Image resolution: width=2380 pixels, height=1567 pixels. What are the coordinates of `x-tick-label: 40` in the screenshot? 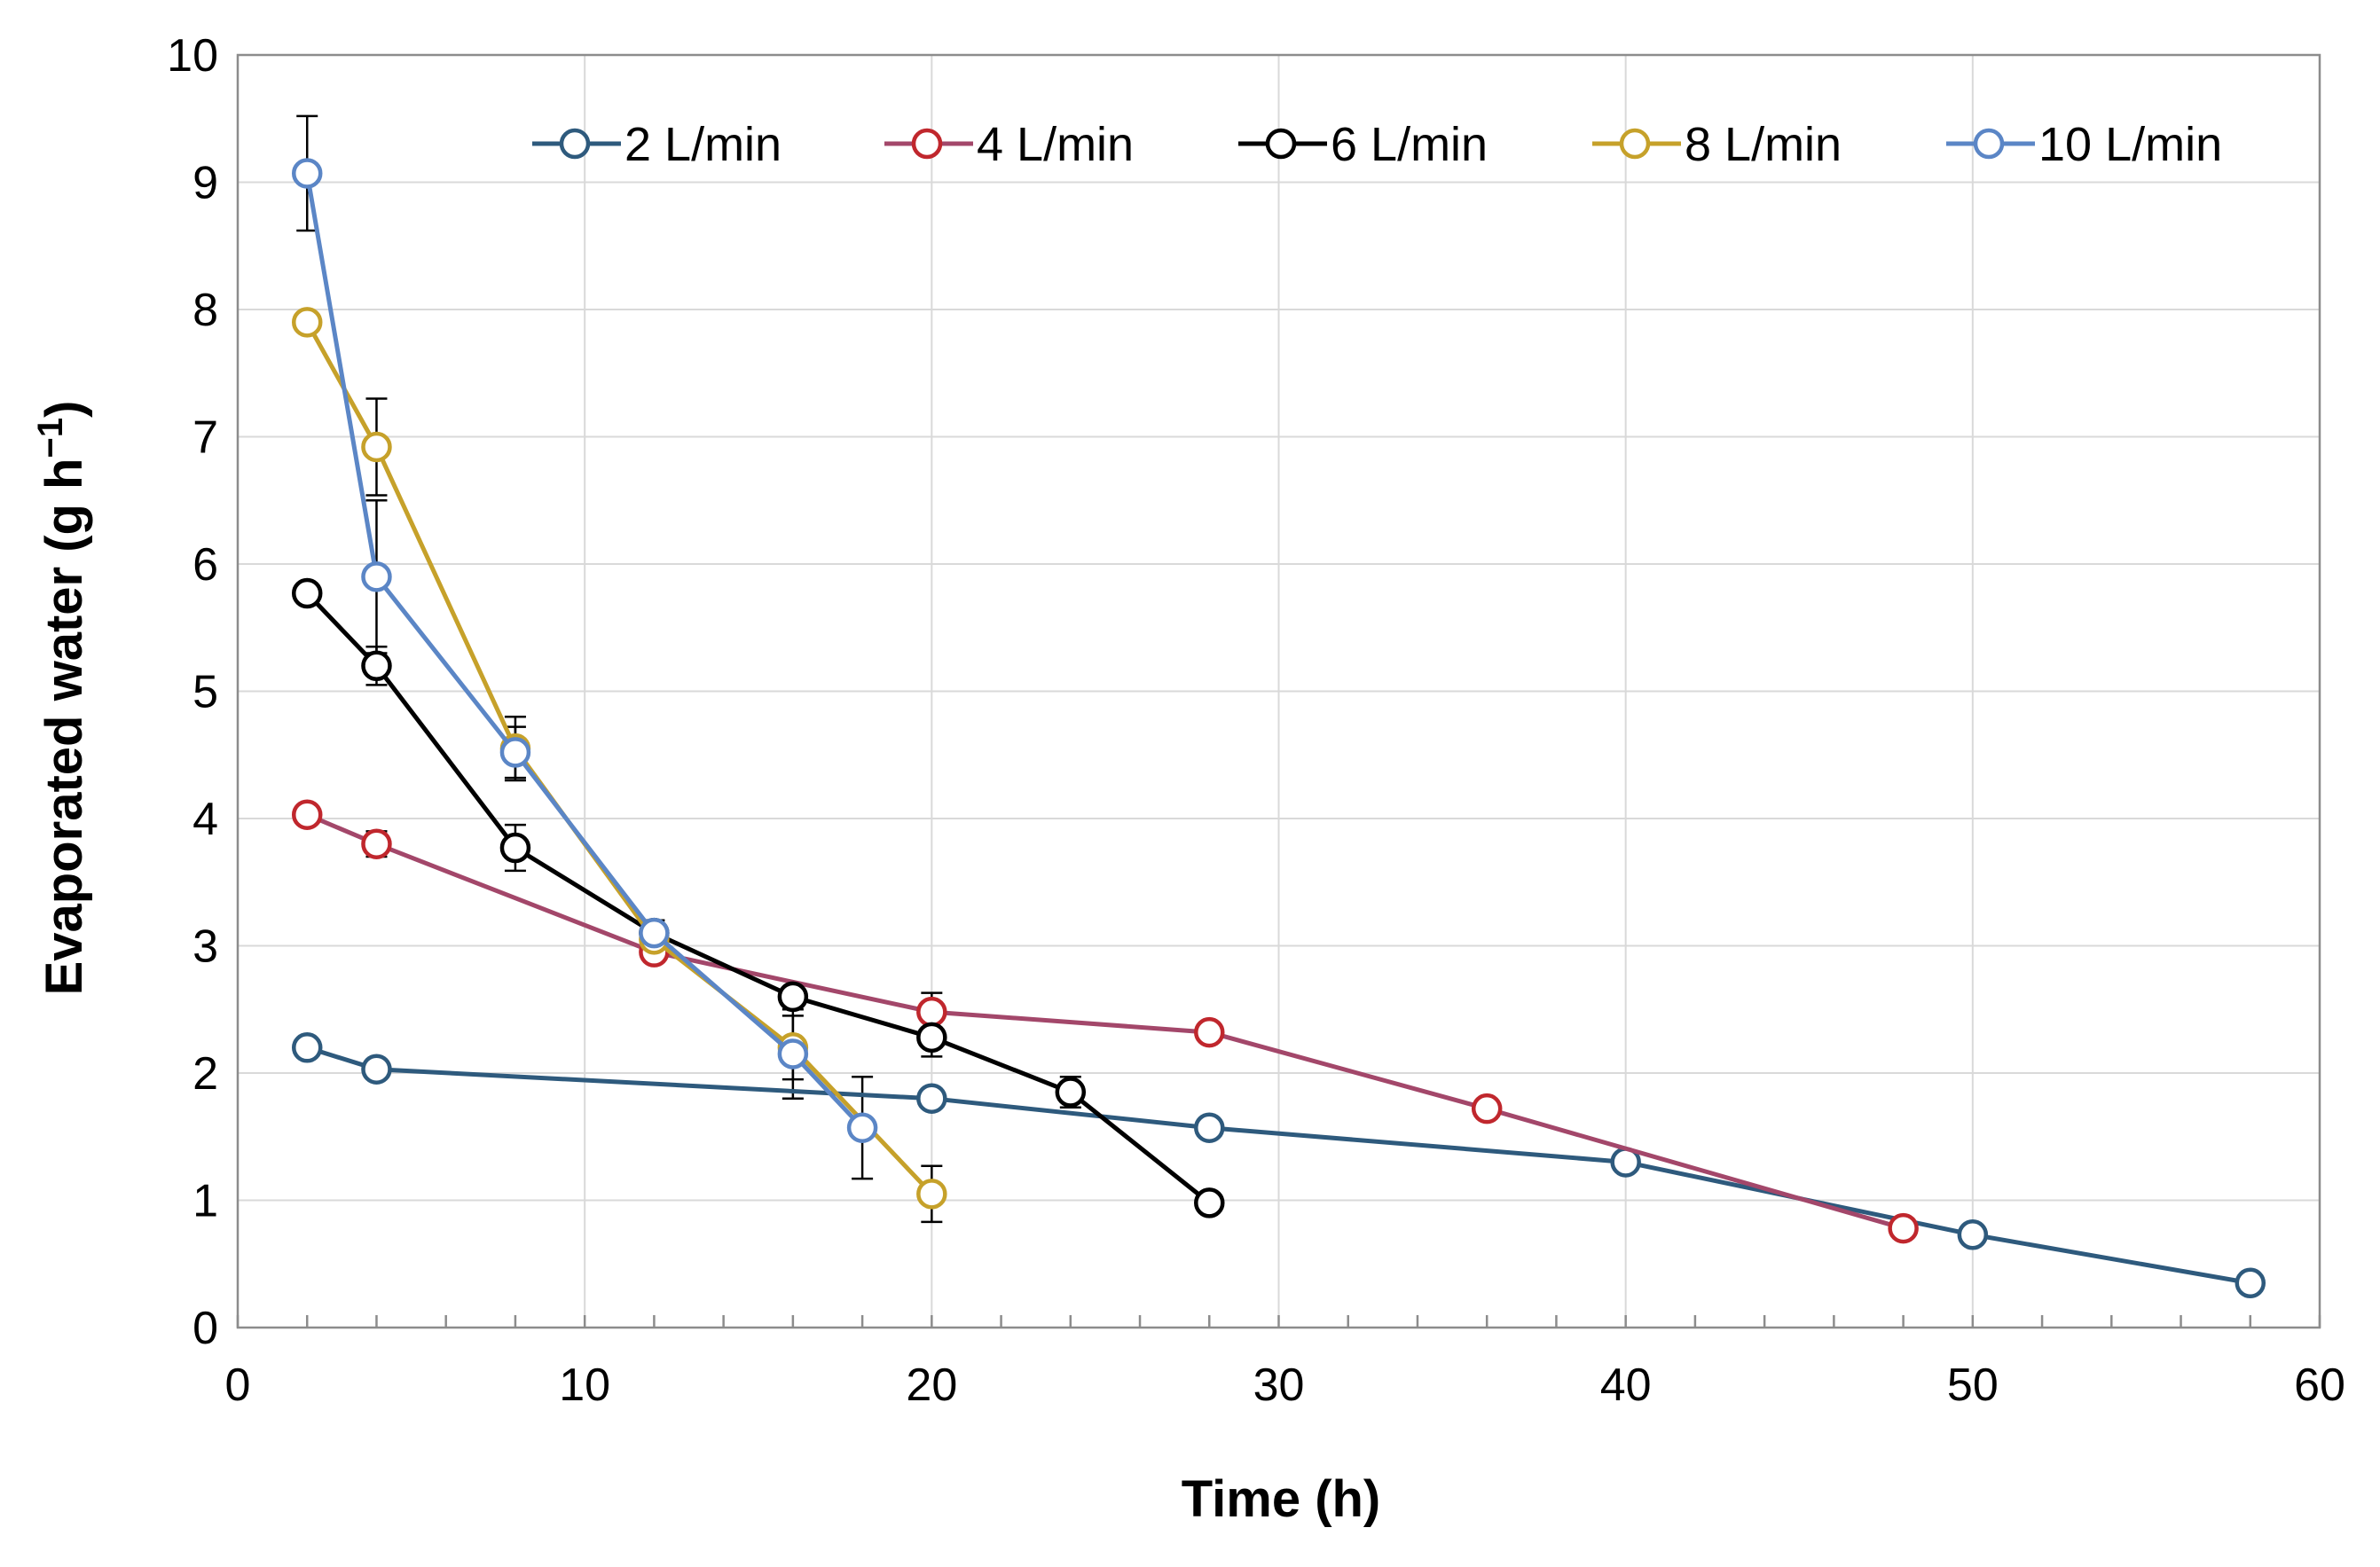 It's located at (1626, 1385).